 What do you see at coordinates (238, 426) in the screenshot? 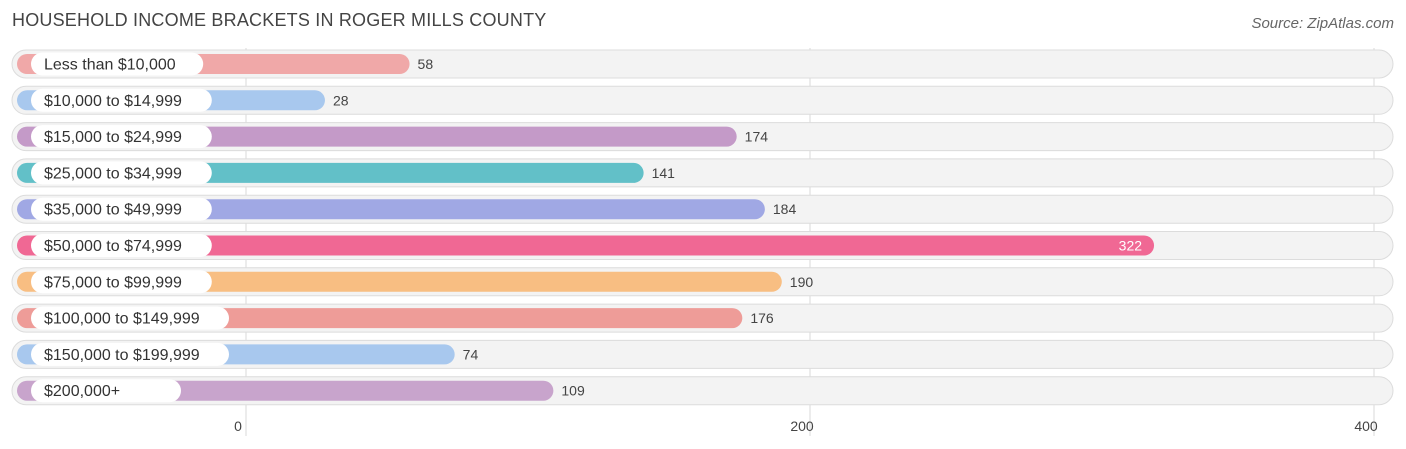
I see `x-tick-label: 0` at bounding box center [238, 426].